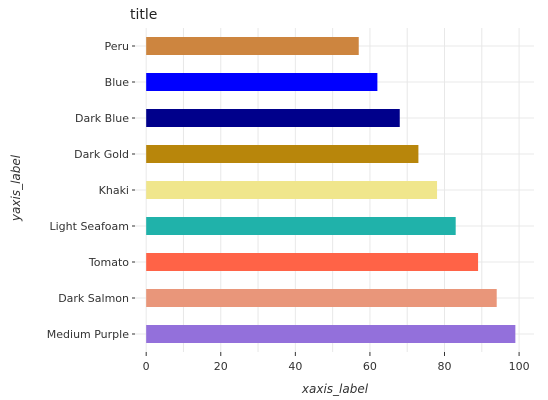 The height and width of the screenshot is (400, 548). What do you see at coordinates (88, 334) in the screenshot?
I see `y-tick-label: Medium Purple` at bounding box center [88, 334].